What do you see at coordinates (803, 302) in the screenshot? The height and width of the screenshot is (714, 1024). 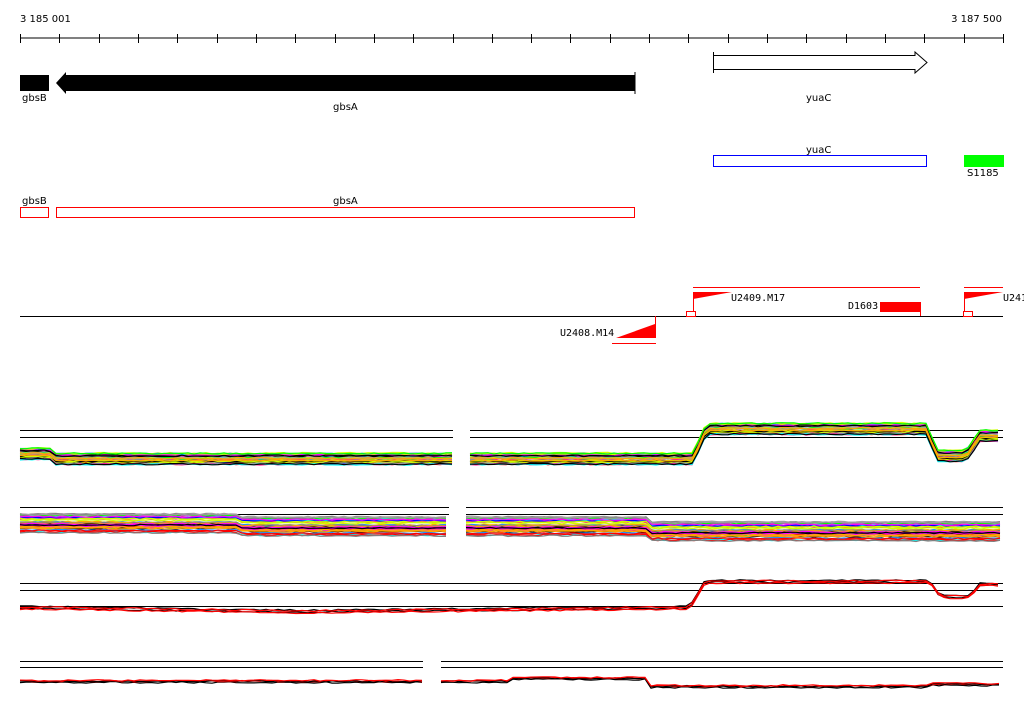 I see `feature-U2409: U2409.M17` at bounding box center [803, 302].